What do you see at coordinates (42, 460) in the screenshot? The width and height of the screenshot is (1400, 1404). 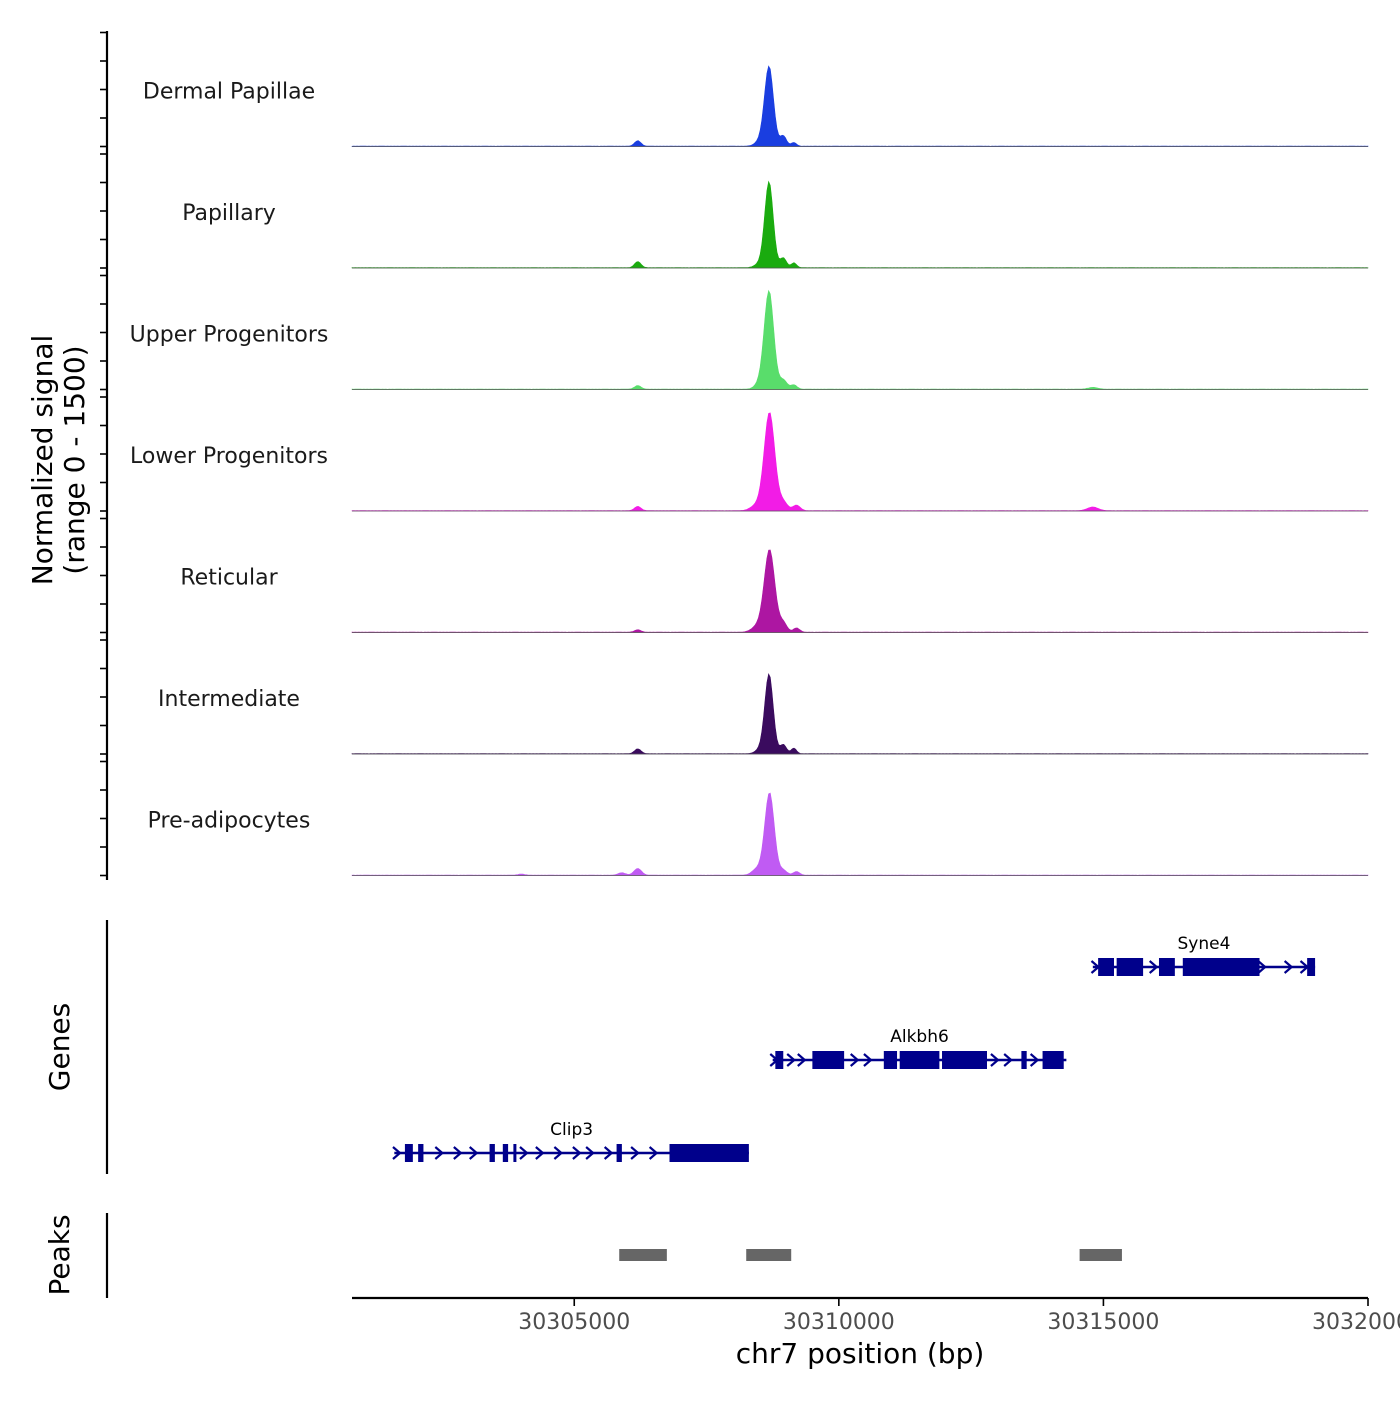 I see `y-axis-label-line1: Normalized signal` at bounding box center [42, 460].